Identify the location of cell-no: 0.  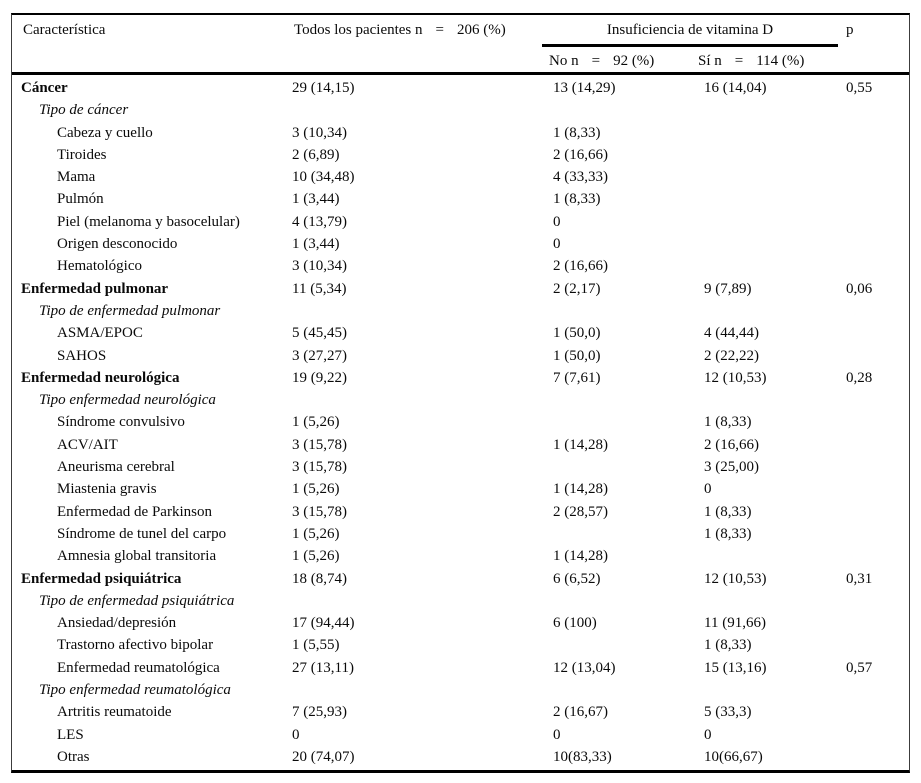
(557, 734).